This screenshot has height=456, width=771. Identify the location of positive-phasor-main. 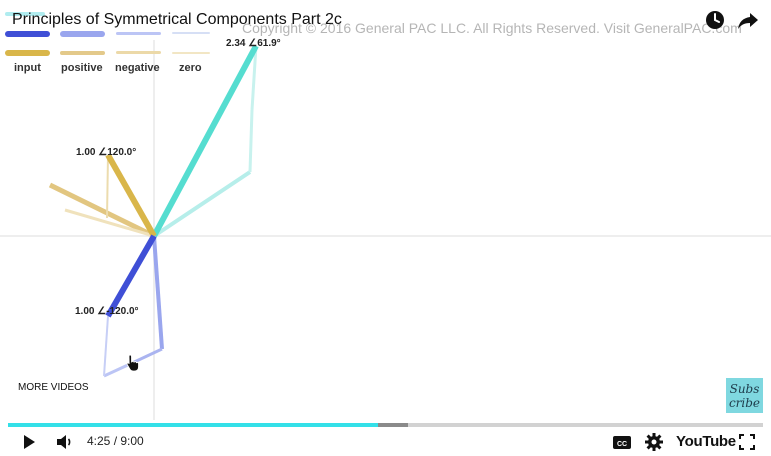
(131, 276).